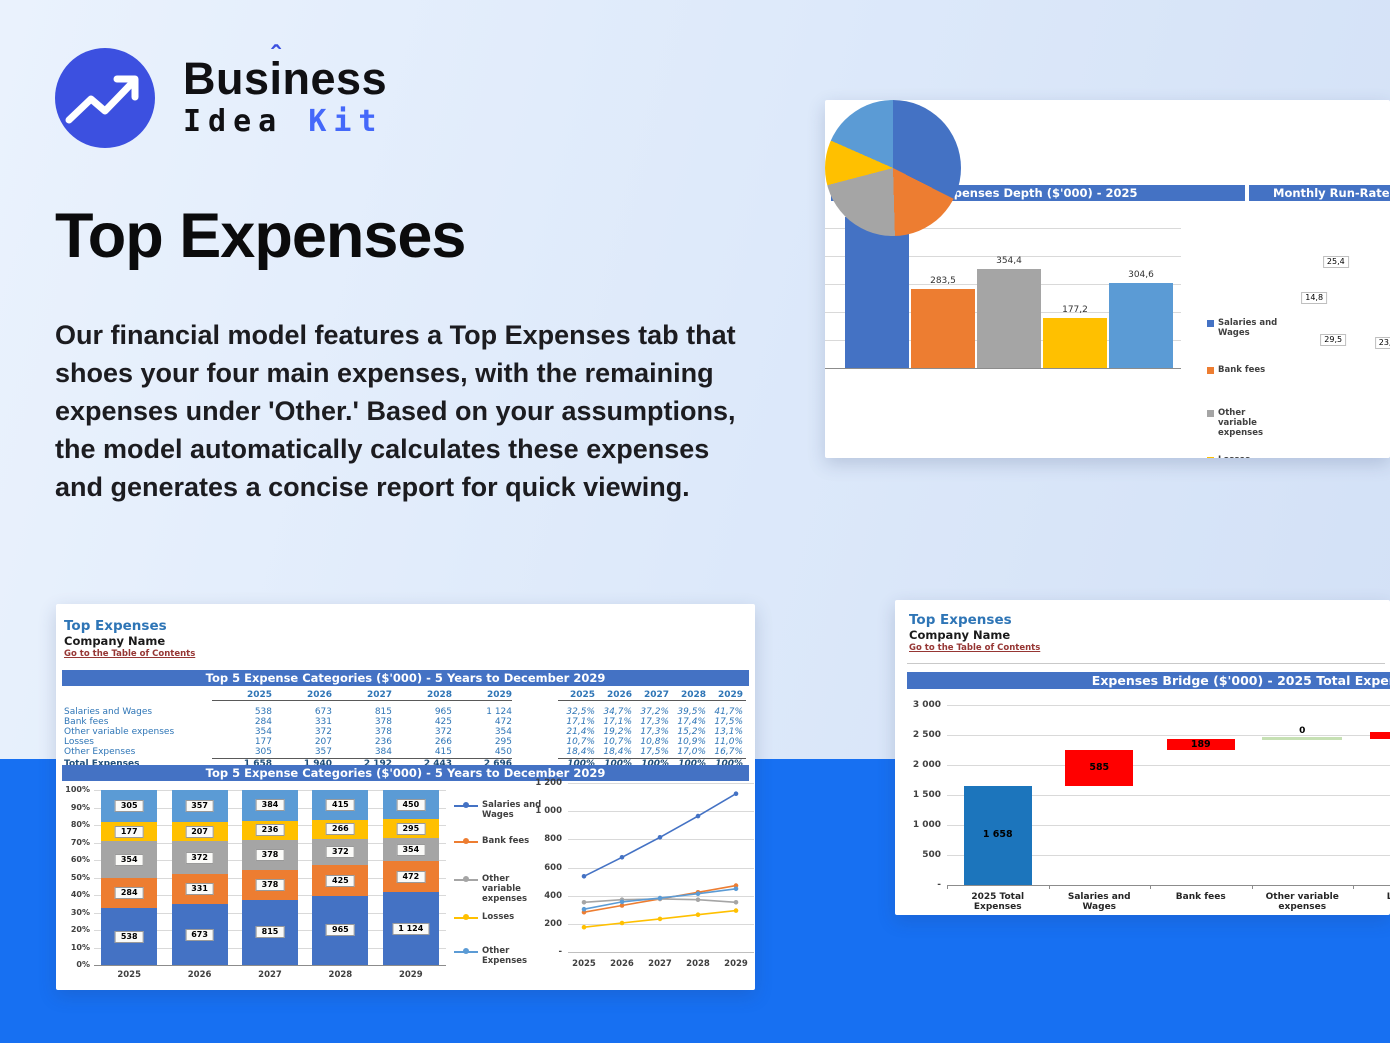 This screenshot has height=1043, width=1390. Describe the element at coordinates (285, 71) in the screenshot. I see `brand-line1: Busi ˆ ness` at that location.